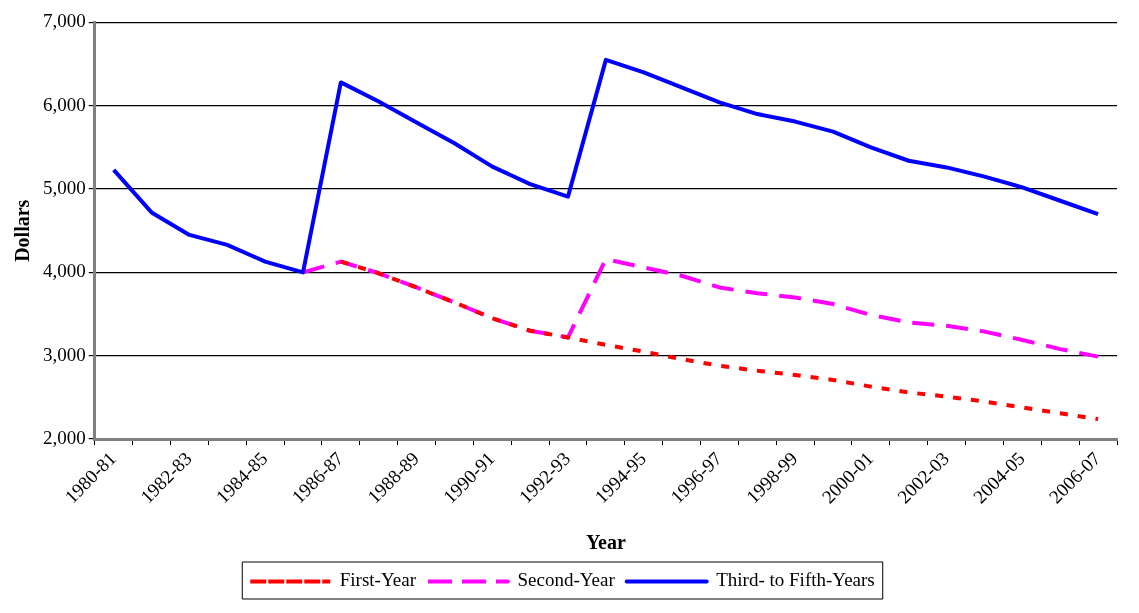 The image size is (1139, 613). Describe the element at coordinates (22, 230) in the screenshot. I see `y-axis-title: Dollars` at that location.